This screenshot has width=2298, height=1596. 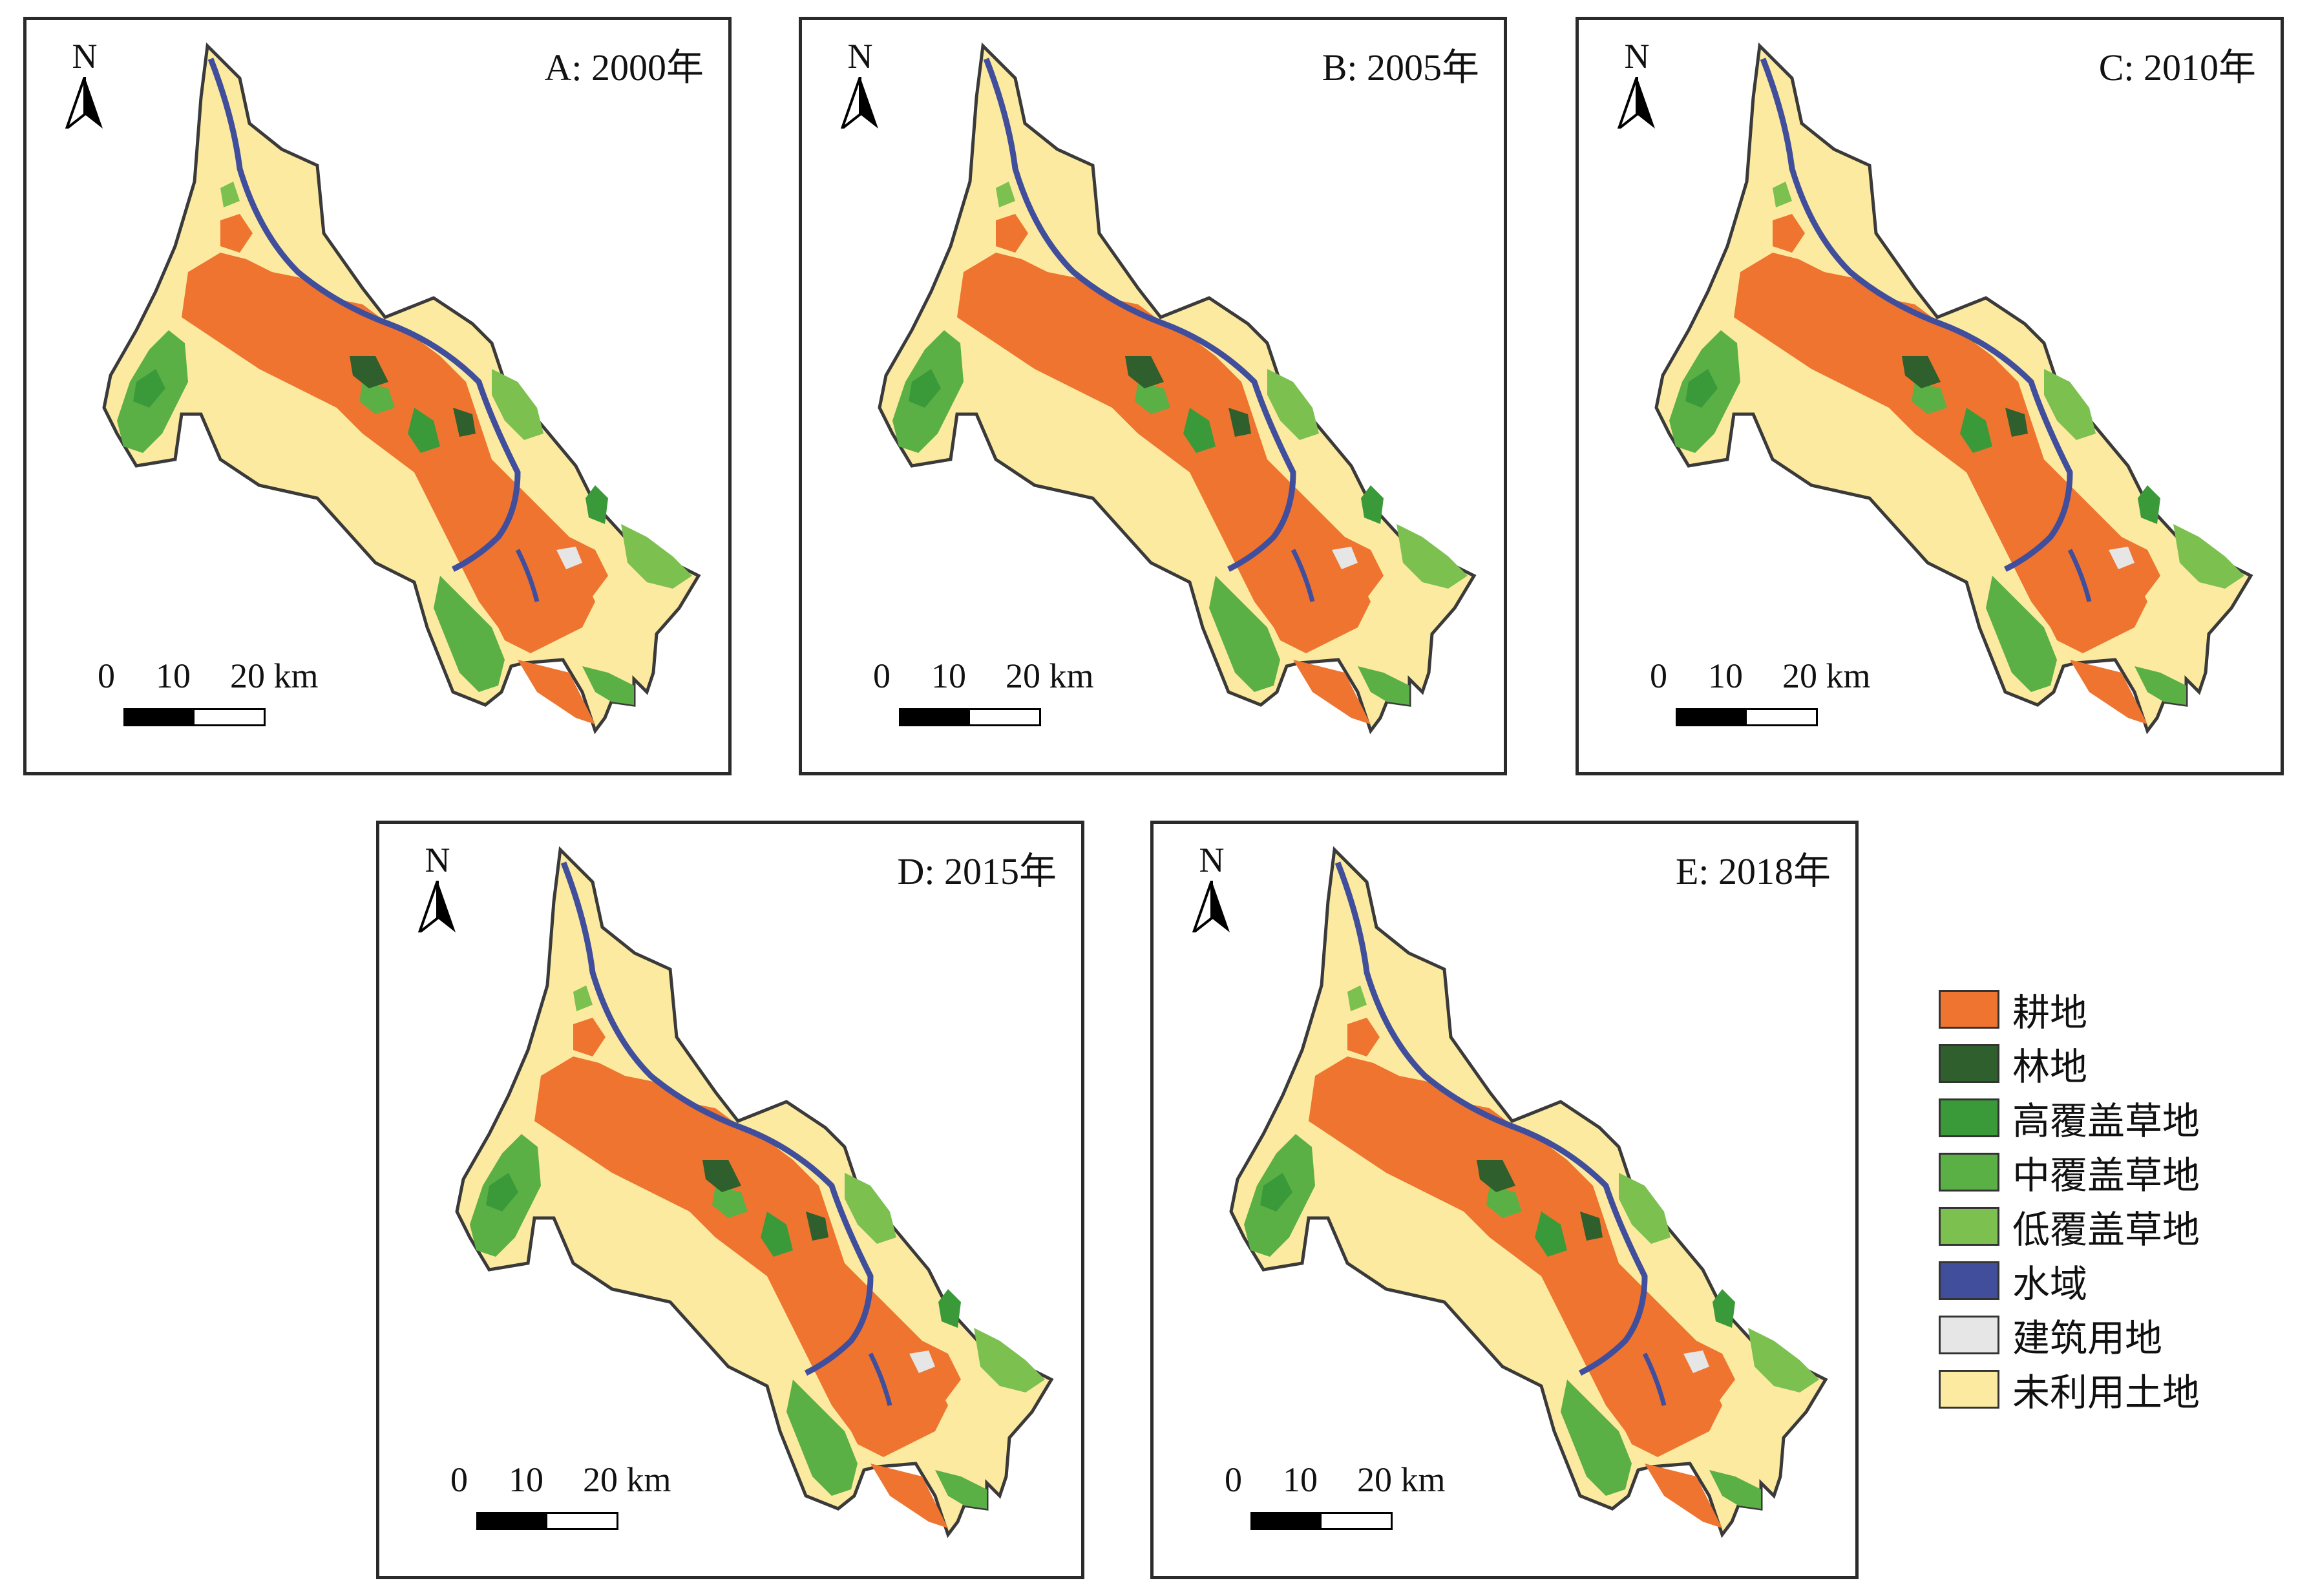 What do you see at coordinates (2107, 1009) in the screenshot?
I see `legend-item-cropland: 耕地` at bounding box center [2107, 1009].